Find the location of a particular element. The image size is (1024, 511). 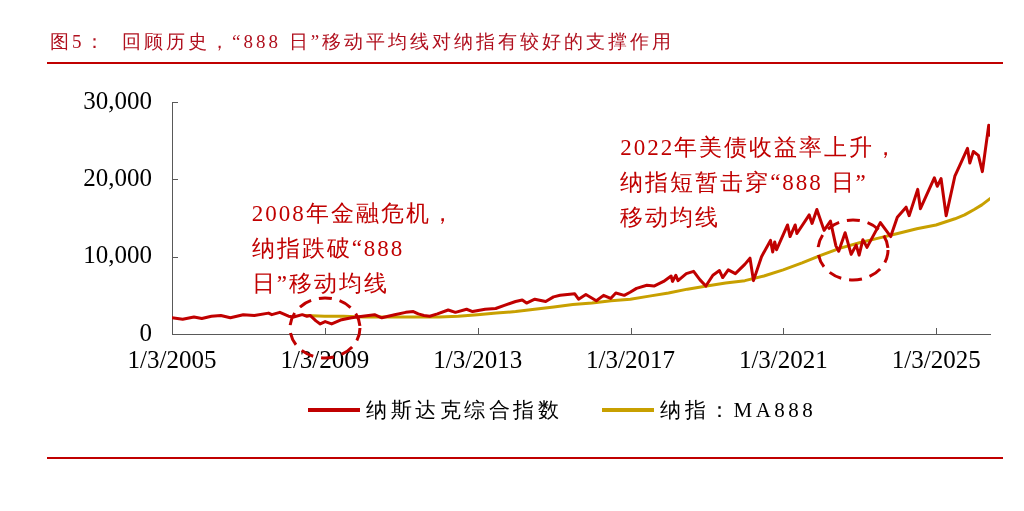

legend-label: 纳斯达克综合指数 is located at coordinates (464, 410).